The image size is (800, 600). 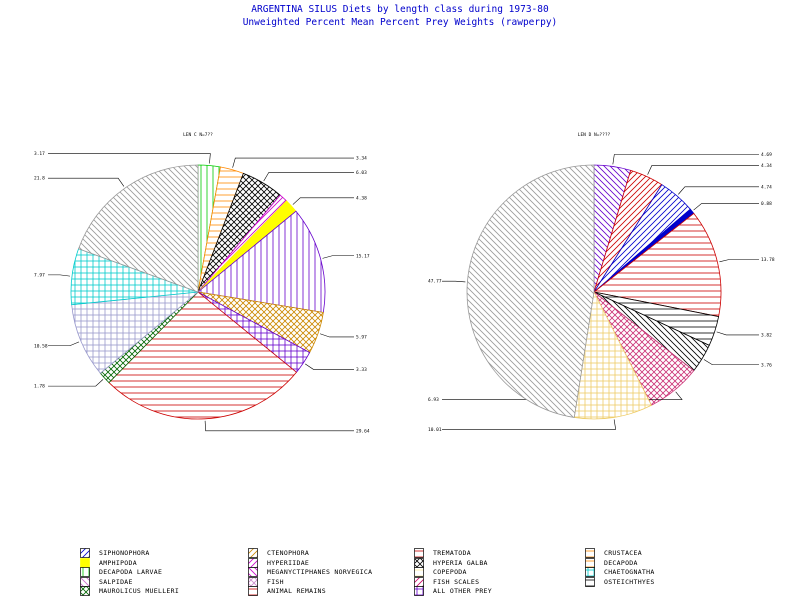 I want to click on pie-slice-copepoda, so click(x=612, y=355).